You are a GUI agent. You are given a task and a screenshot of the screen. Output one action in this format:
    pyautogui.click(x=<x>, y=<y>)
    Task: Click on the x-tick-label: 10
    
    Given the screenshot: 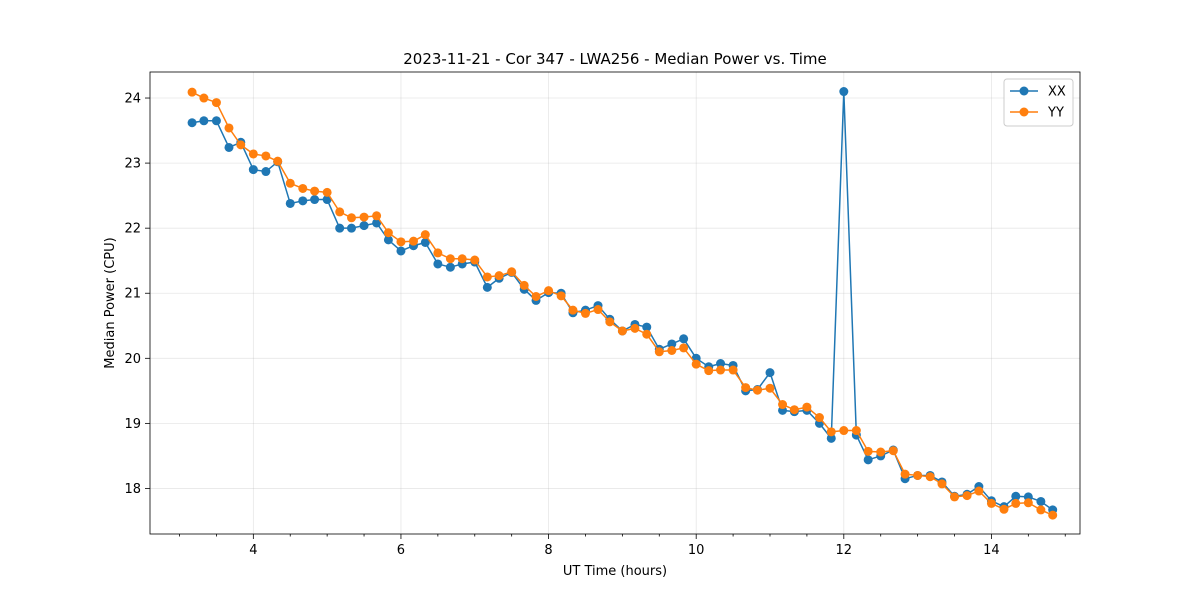 What is the action you would take?
    pyautogui.click(x=696, y=550)
    